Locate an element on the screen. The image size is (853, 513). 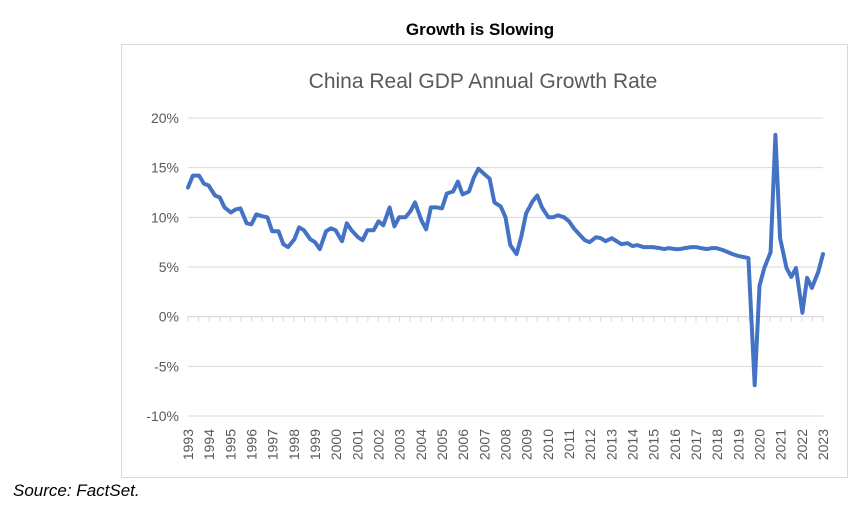
x-tick-label: 1996 is located at coordinates (252, 444).